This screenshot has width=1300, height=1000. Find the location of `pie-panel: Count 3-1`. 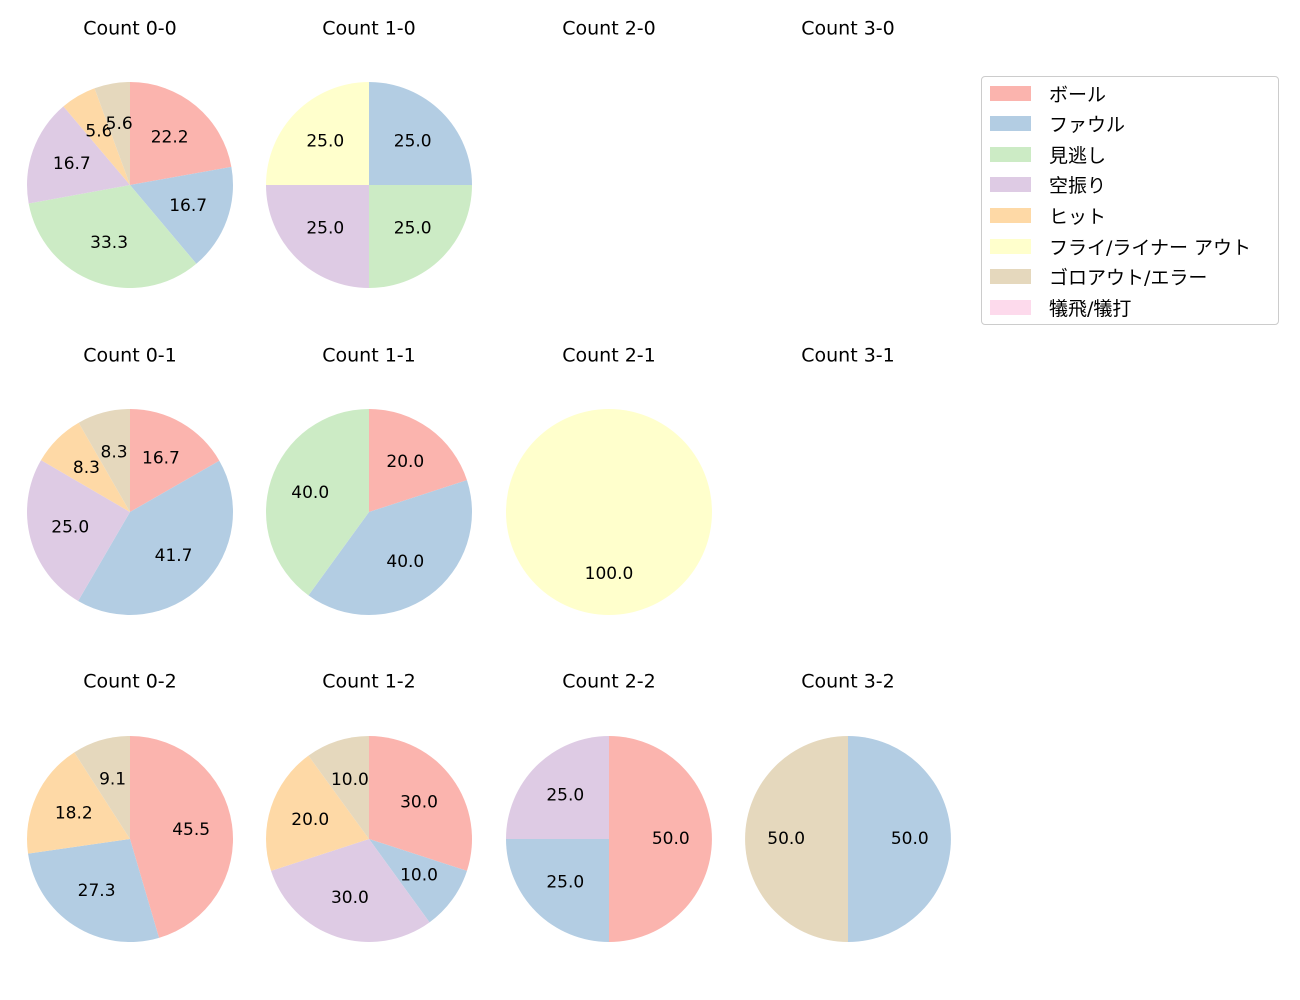

pie-panel: Count 3-1 is located at coordinates (848, 356).